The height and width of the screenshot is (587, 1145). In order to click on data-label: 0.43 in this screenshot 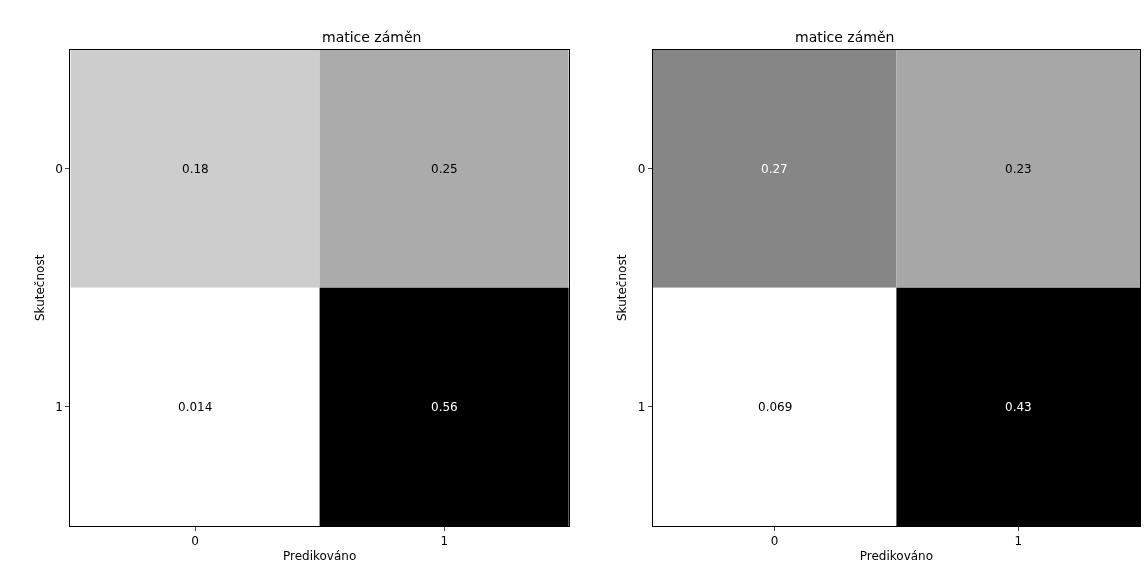, I will do `click(1018, 407)`.